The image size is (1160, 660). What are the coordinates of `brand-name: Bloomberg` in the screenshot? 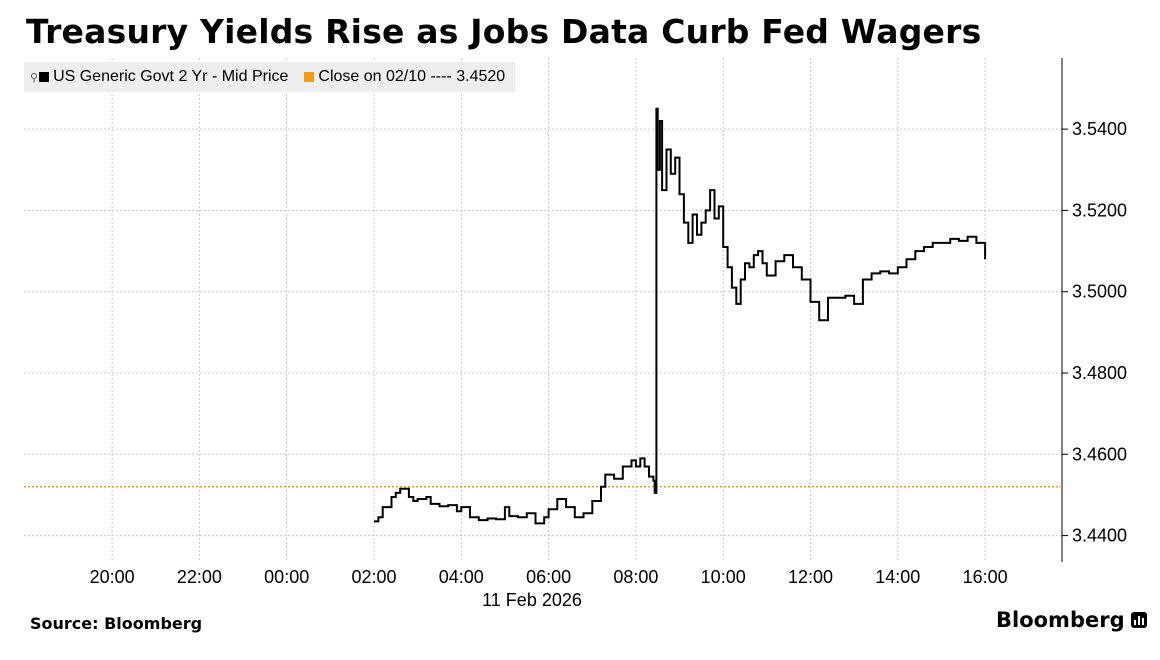 It's located at (1060, 620).